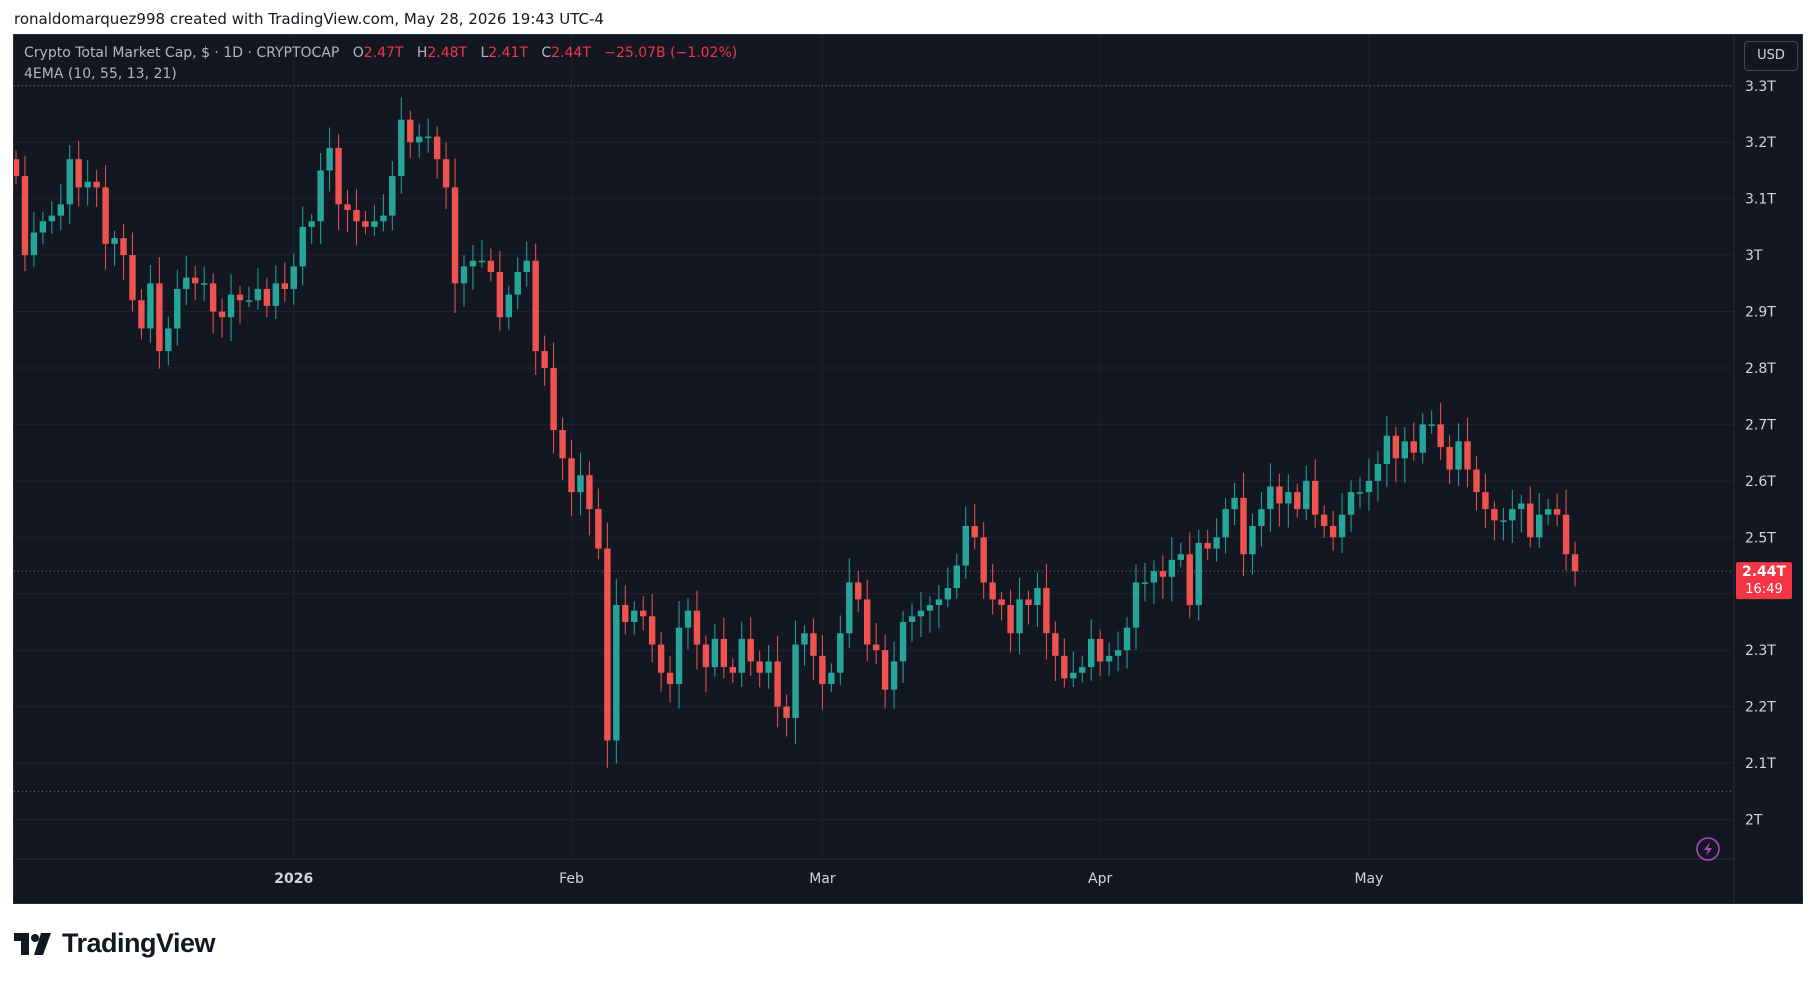  What do you see at coordinates (1760, 538) in the screenshot?
I see `price-tick-label: 2.5T` at bounding box center [1760, 538].